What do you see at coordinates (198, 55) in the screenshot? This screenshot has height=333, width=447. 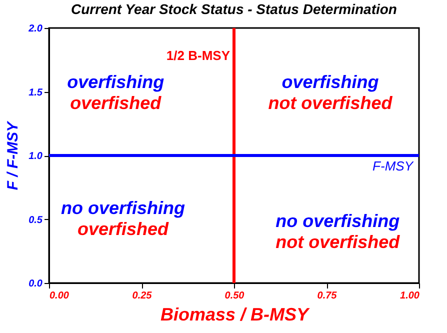 I see `ref-line-label: 1/2 B-MSY` at bounding box center [198, 55].